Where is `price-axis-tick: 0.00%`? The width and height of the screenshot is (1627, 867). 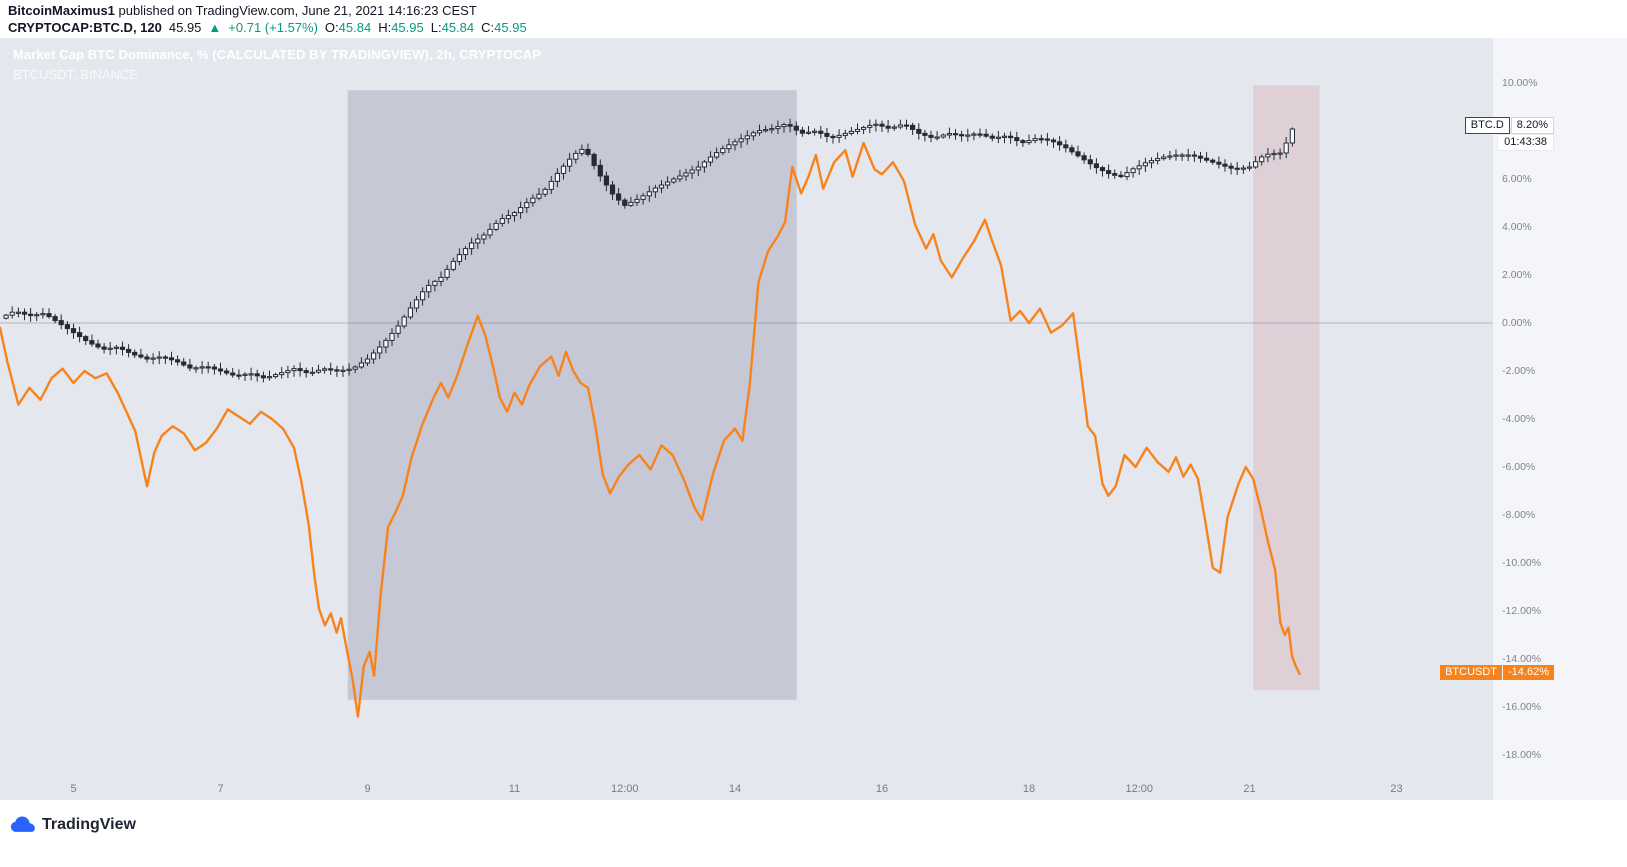
price-axis-tick: 0.00% is located at coordinates (1517, 323).